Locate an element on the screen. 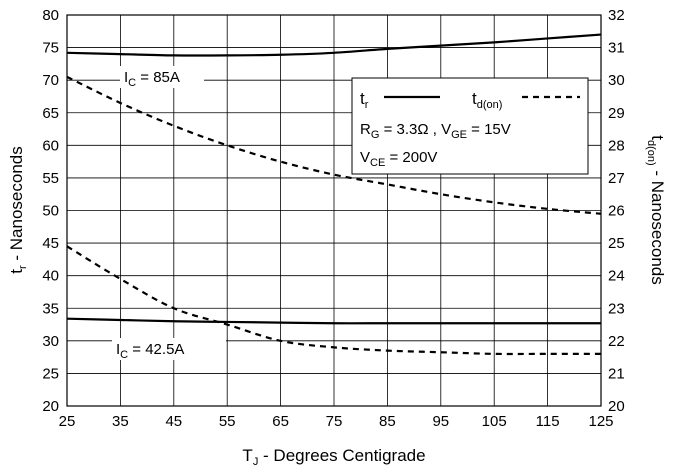  y-left-tick-label: 30 is located at coordinates (50, 341).